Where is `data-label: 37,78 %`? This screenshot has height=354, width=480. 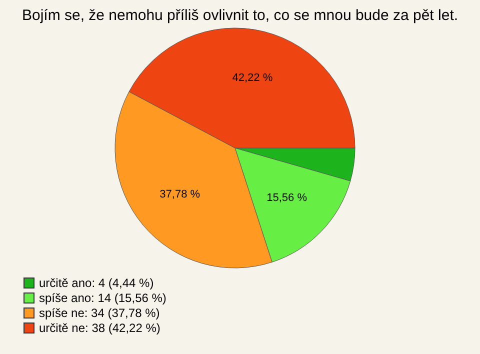
data-label: 37,78 % is located at coordinates (180, 194).